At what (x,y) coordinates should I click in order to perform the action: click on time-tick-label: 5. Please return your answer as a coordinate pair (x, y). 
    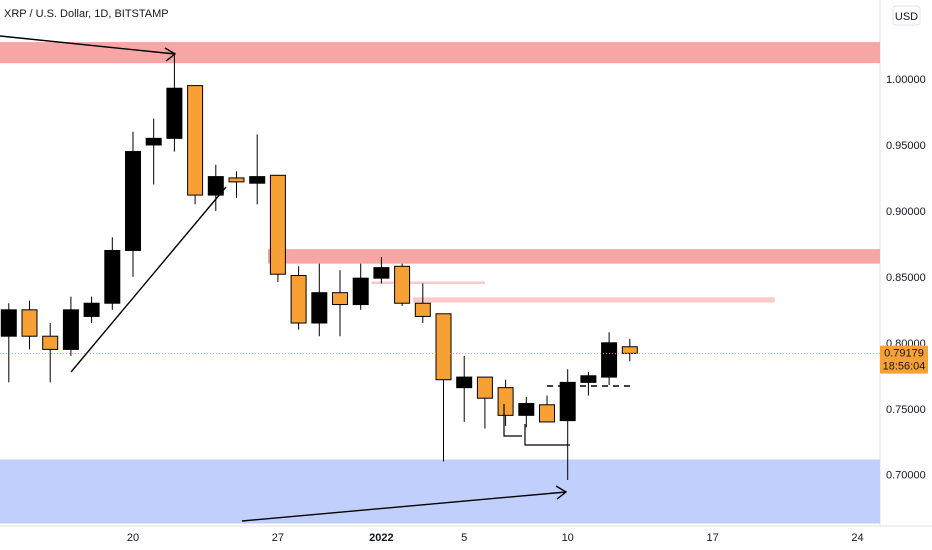
    Looking at the image, I should click on (464, 538).